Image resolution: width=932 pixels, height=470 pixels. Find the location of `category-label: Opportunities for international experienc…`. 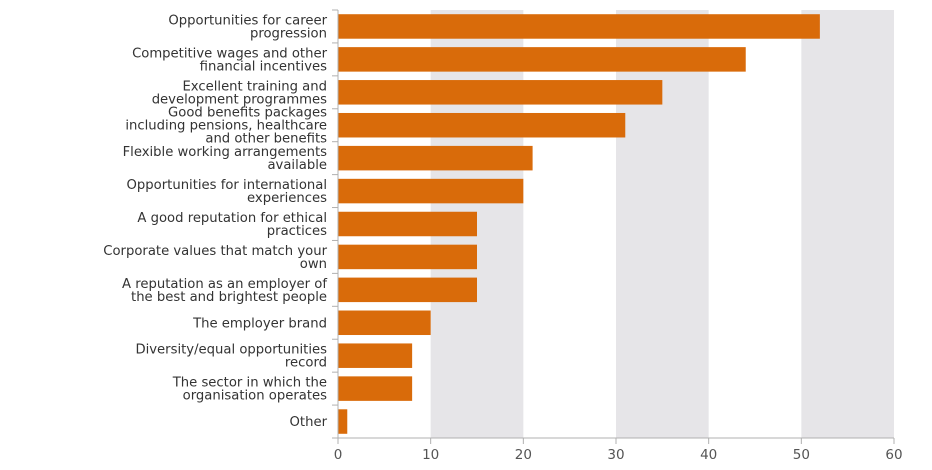

category-label: Opportunities for international experienc… is located at coordinates (227, 192).